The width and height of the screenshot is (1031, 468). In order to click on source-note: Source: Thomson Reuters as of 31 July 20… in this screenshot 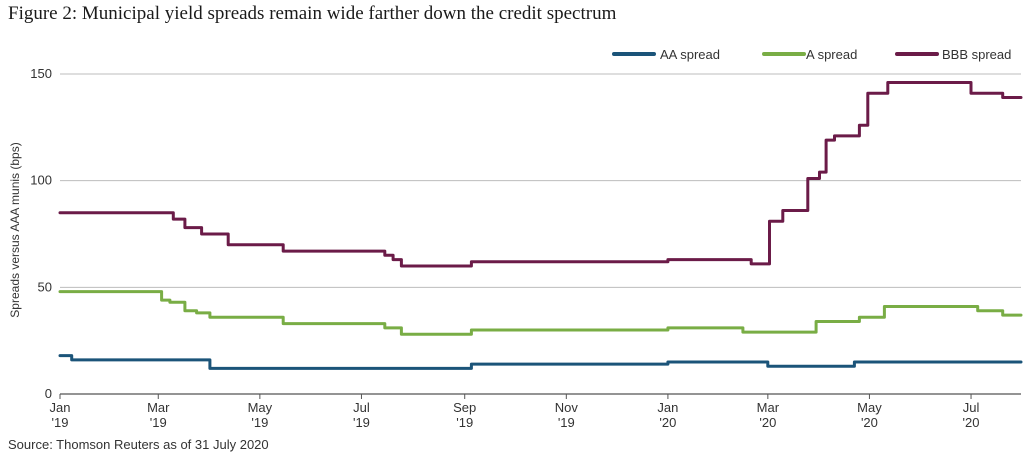, I will do `click(138, 444)`.